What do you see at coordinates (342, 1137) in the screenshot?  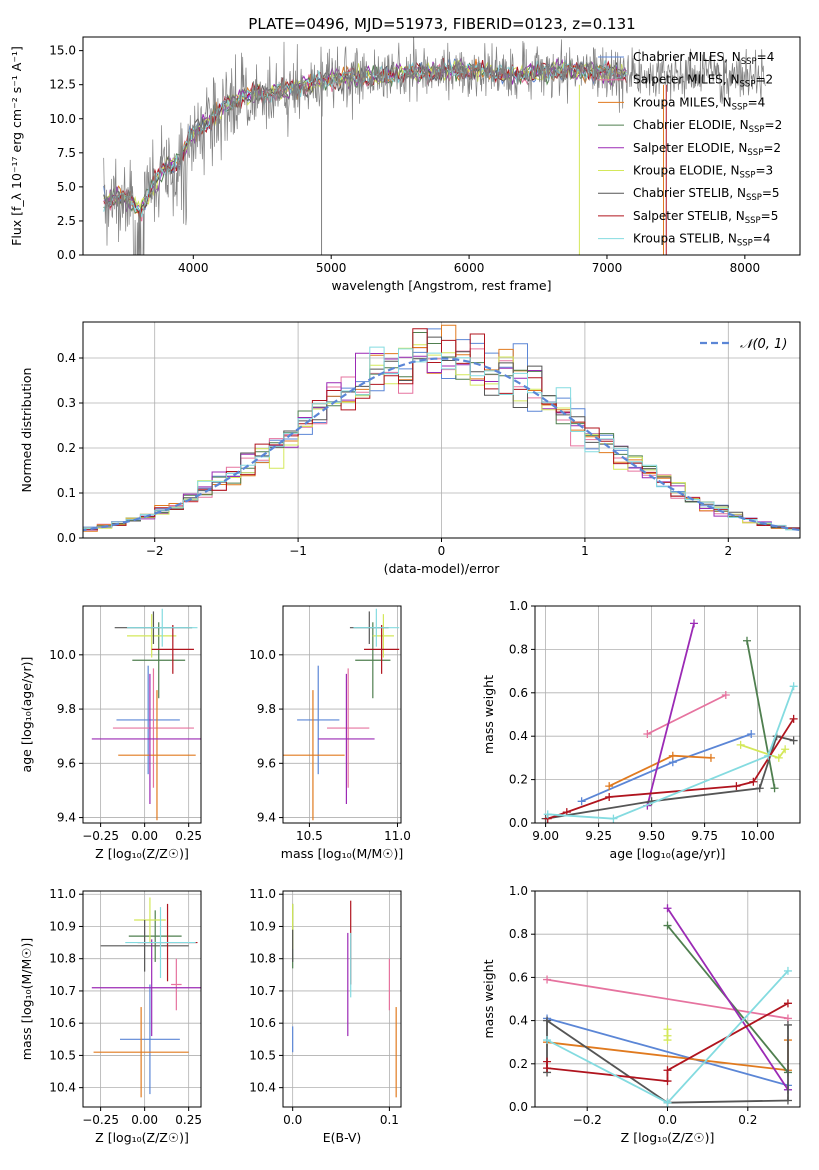 I see `x-axis-label: E(B-V)` at bounding box center [342, 1137].